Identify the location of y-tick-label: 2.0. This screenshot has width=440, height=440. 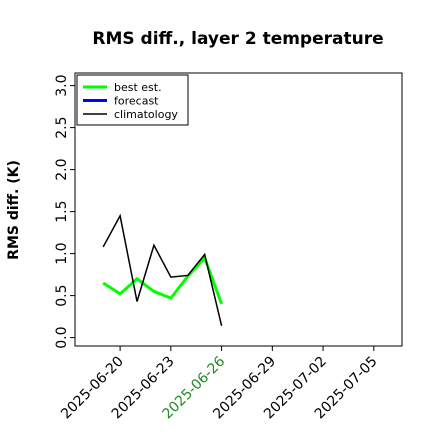
(62, 169).